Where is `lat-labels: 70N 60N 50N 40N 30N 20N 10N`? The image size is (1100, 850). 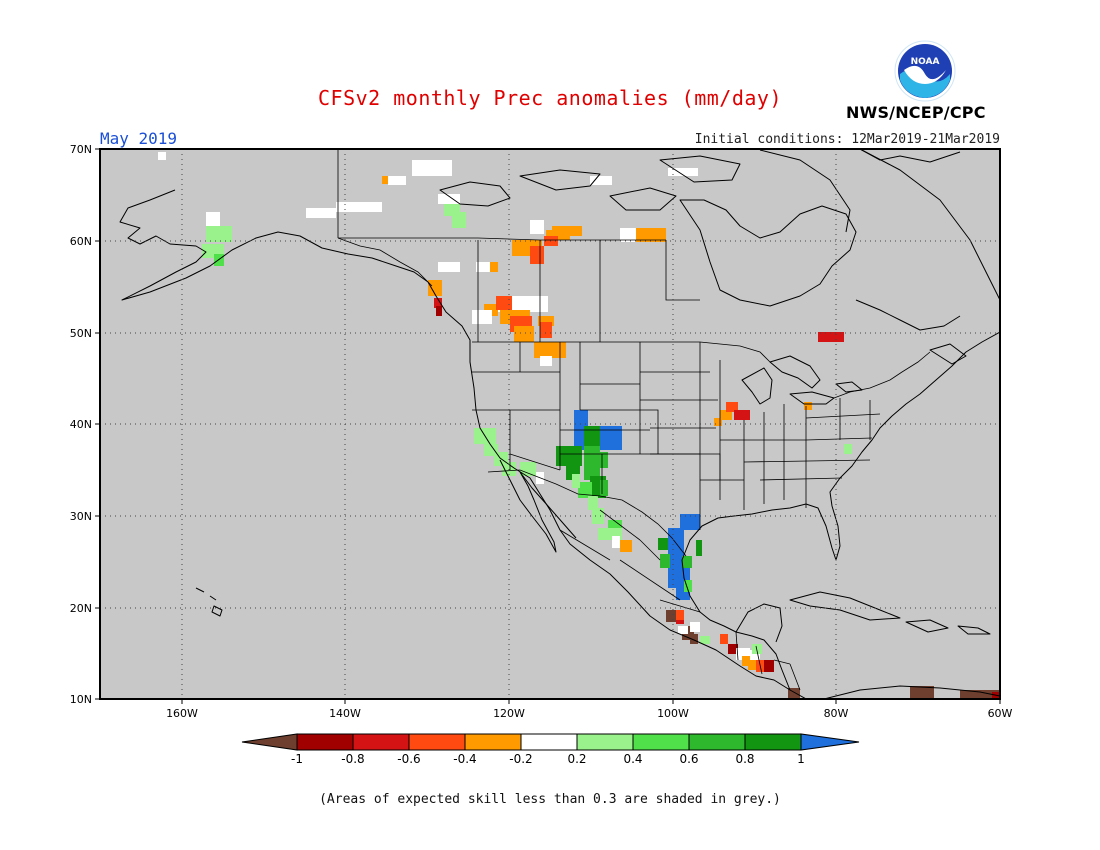
lat-labels: 70N 60N 50N 40N 30N 20N 10N is located at coordinates (81, 424).